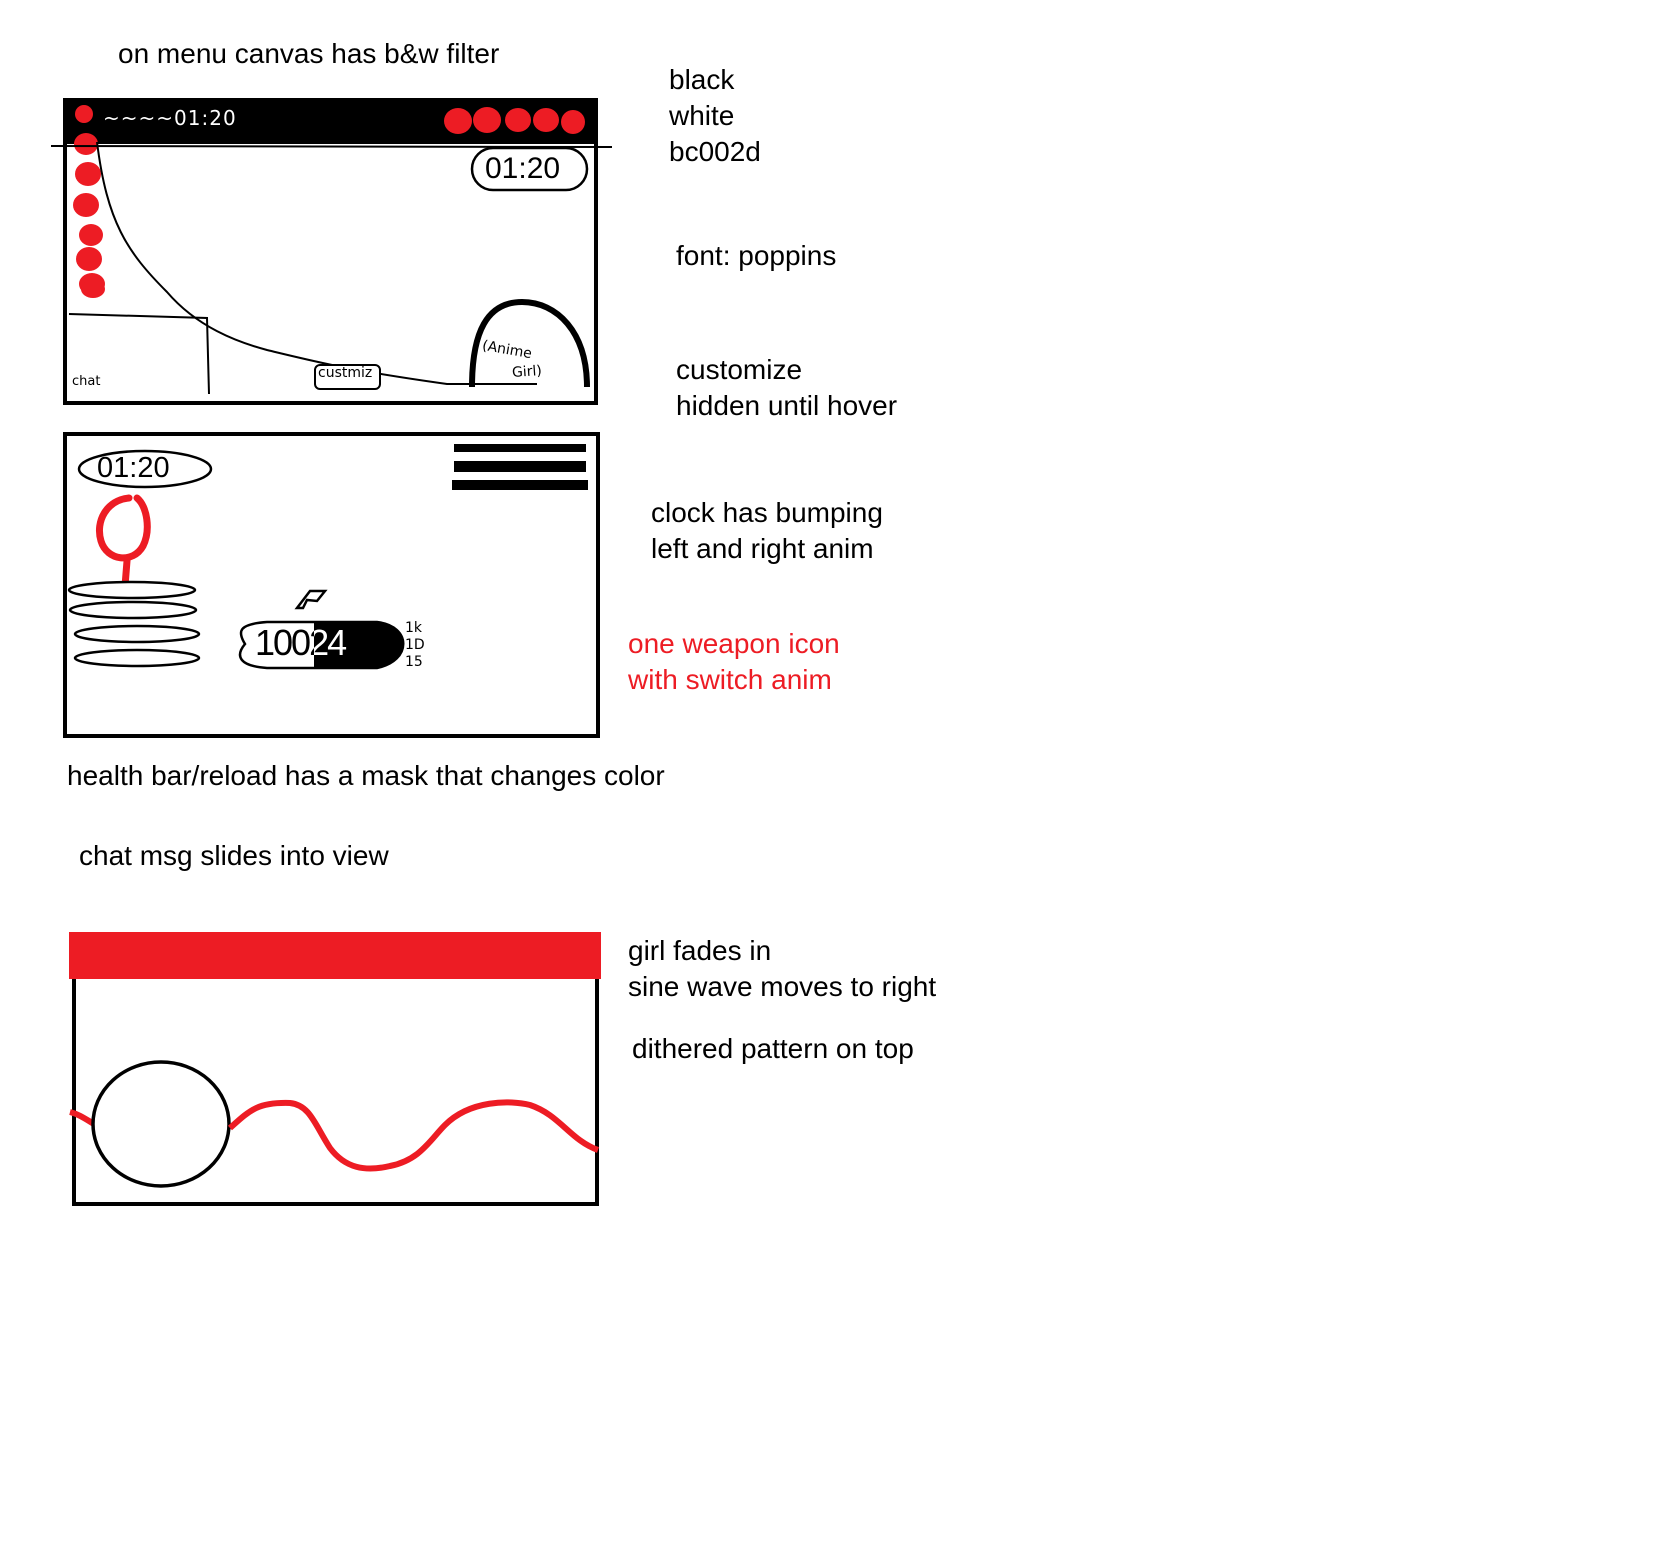 The width and height of the screenshot is (1674, 1560). I want to click on ammo-count: 10024, so click(301, 642).